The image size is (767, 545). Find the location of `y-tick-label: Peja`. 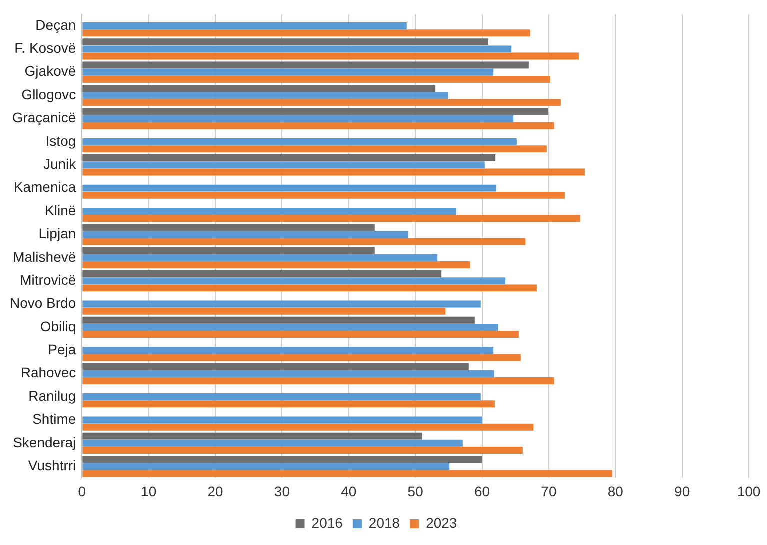

y-tick-label: Peja is located at coordinates (62, 350).